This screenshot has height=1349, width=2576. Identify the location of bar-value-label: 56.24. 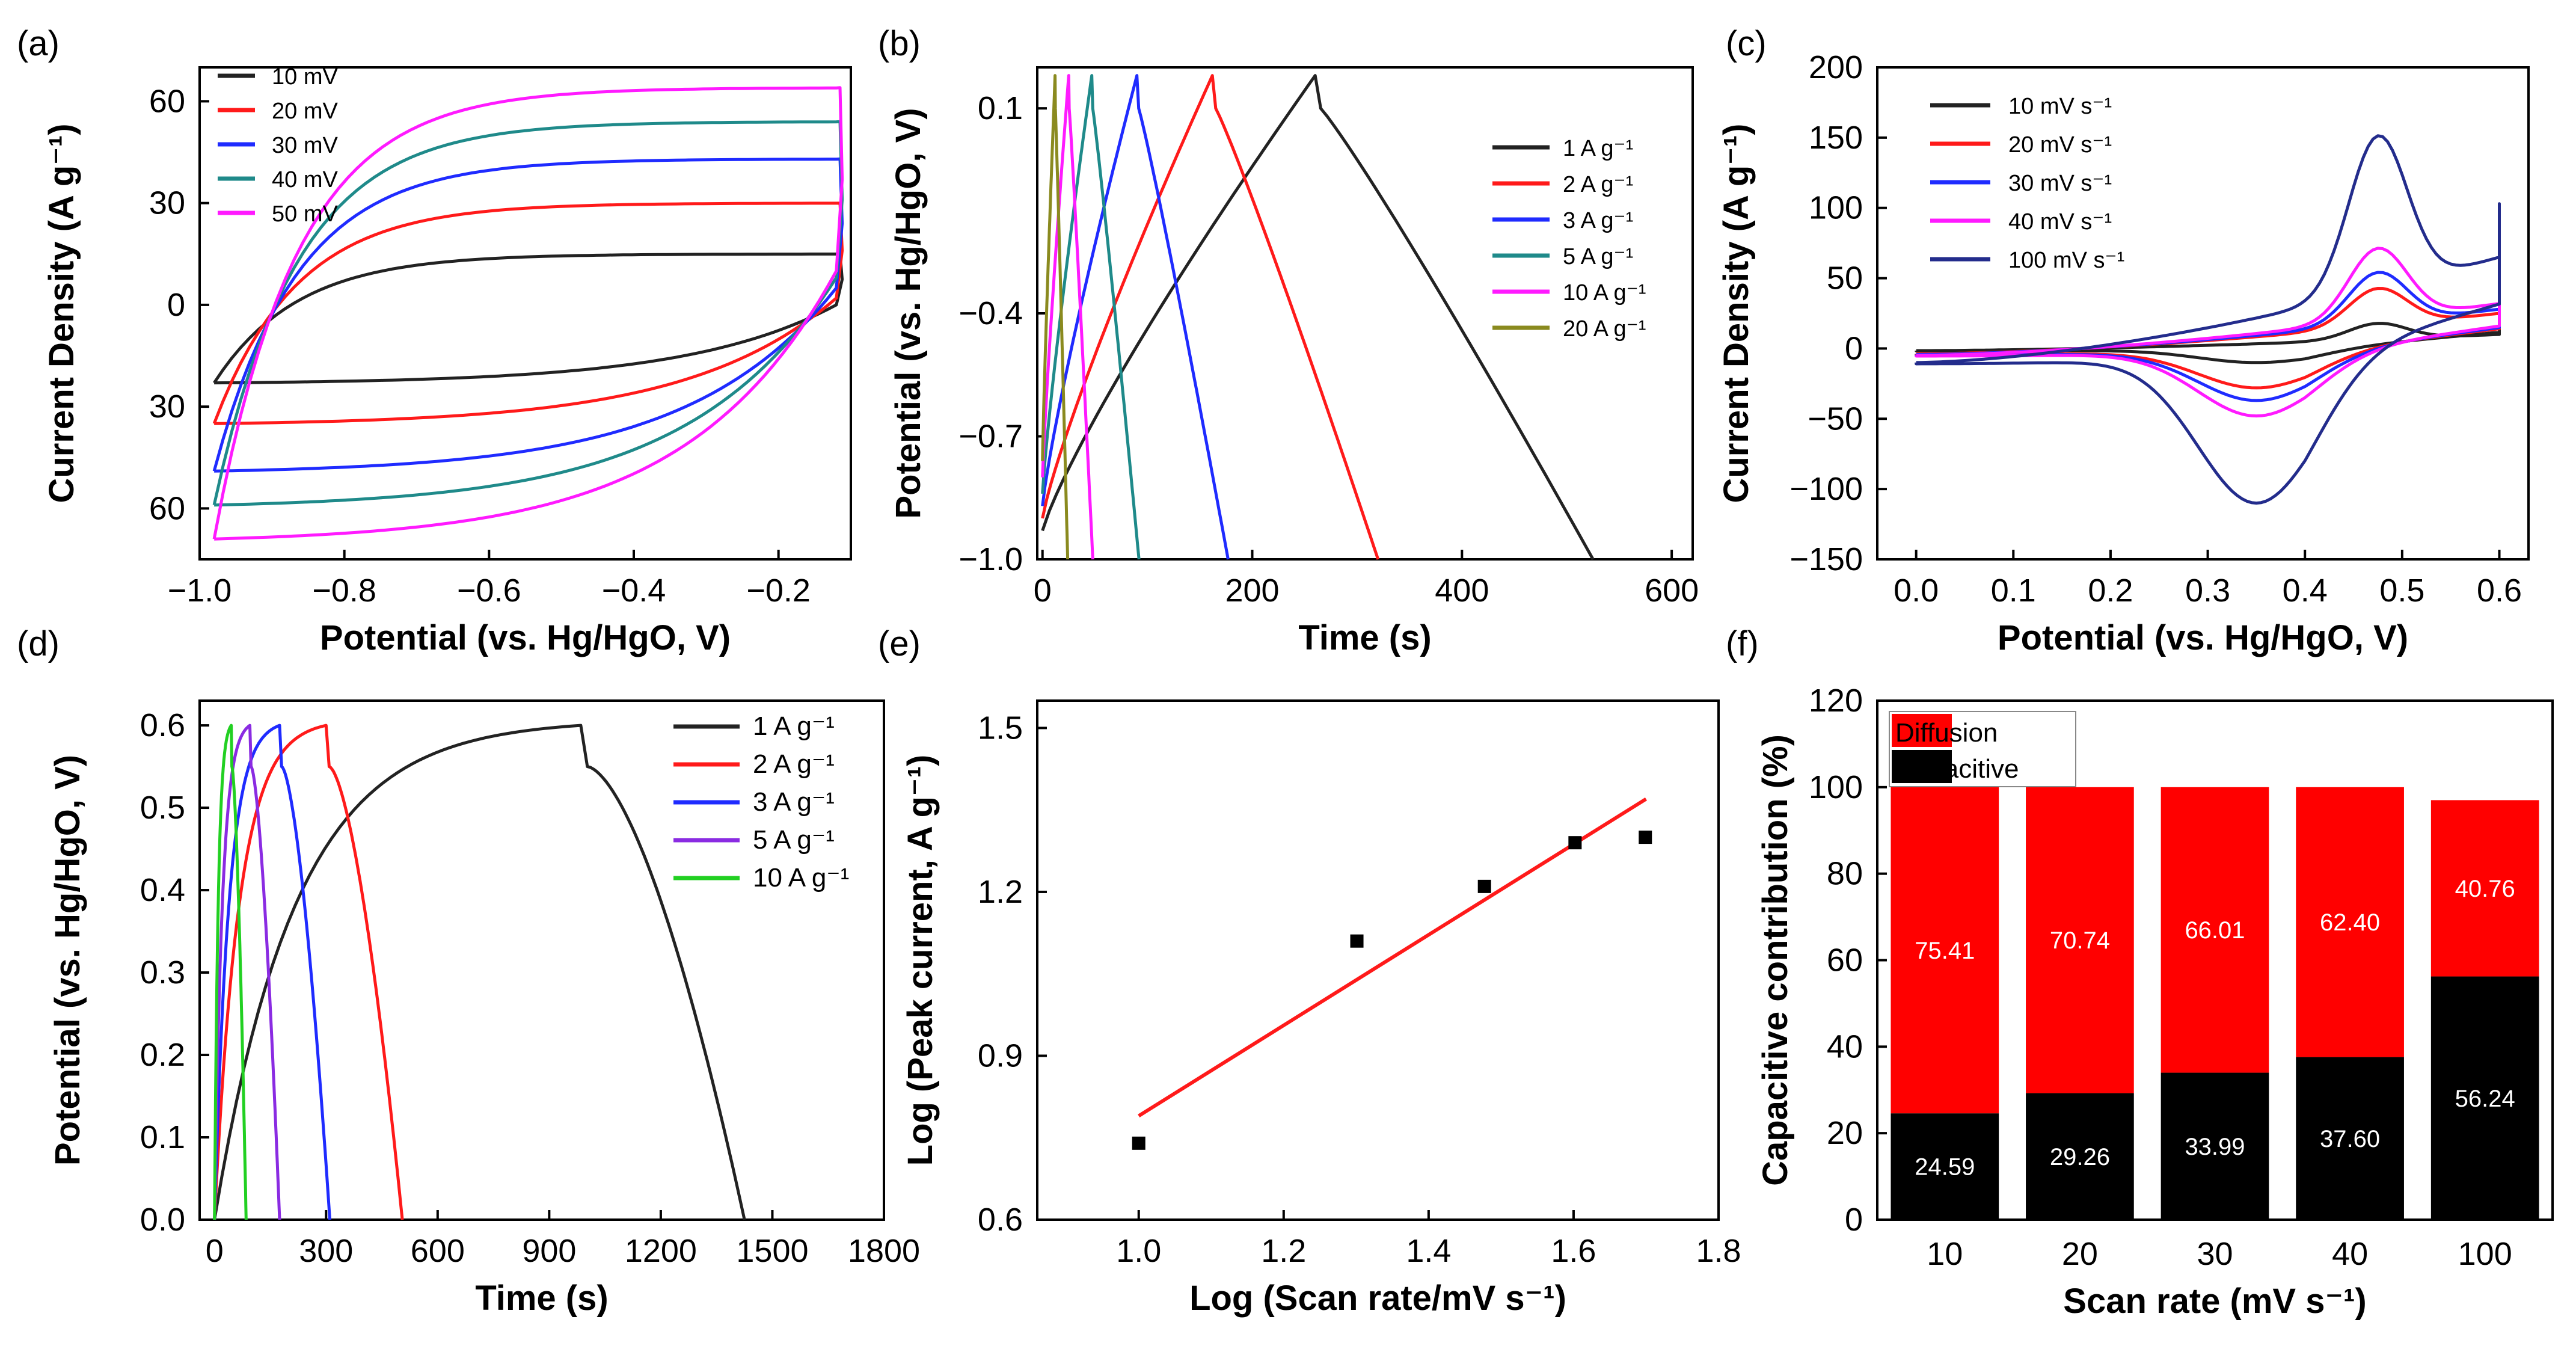
(2485, 1099).